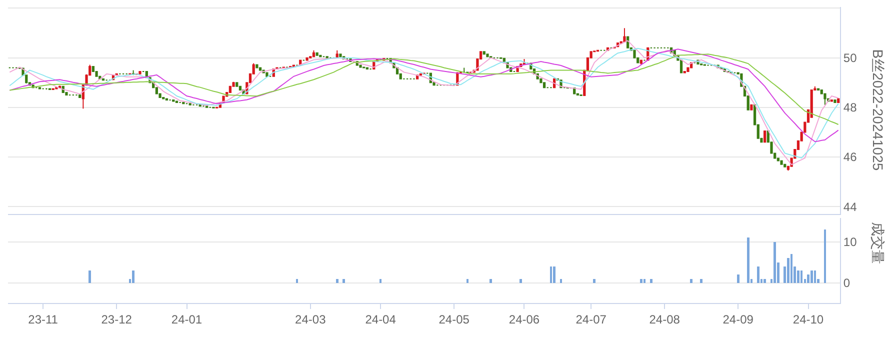 The width and height of the screenshot is (892, 338). What do you see at coordinates (591, 319) in the screenshot?
I see `x-tick-label: 24-07` at bounding box center [591, 319].